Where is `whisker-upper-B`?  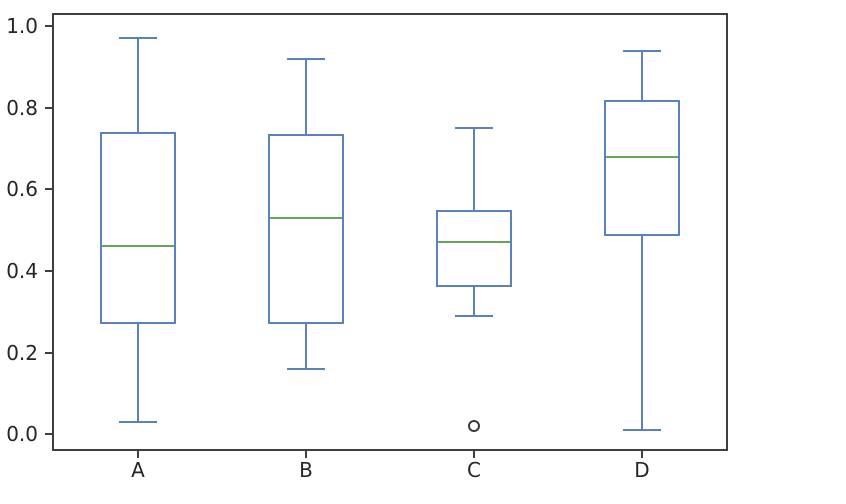
whisker-upper-B is located at coordinates (306, 96).